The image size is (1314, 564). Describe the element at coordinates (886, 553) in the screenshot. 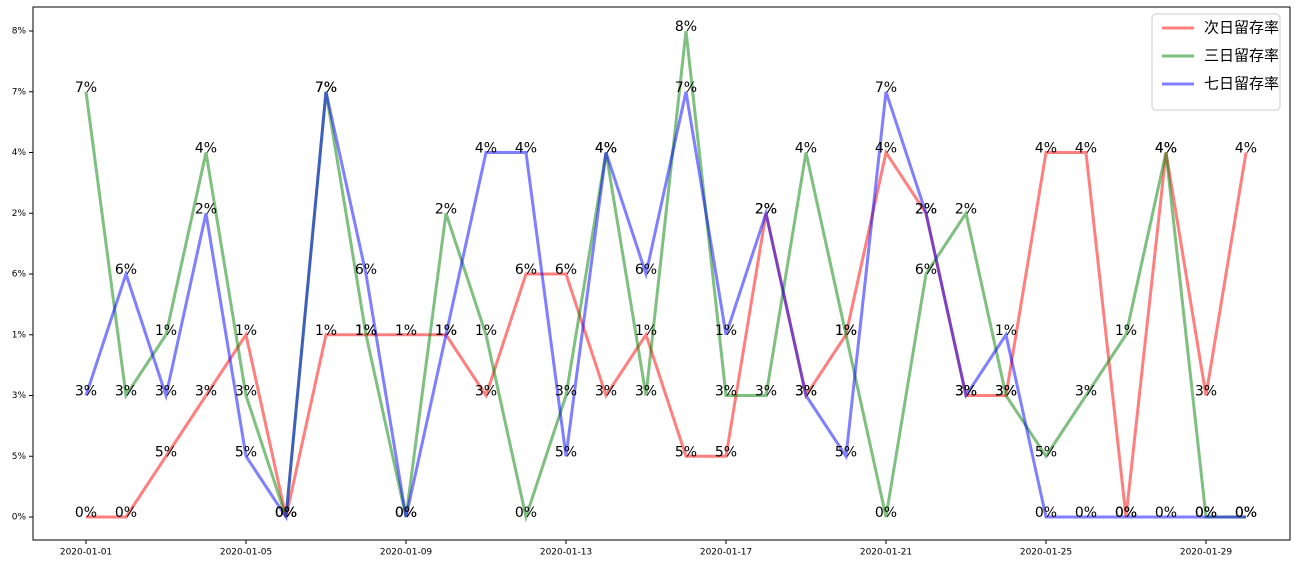

I see `x-tick-label: 2020-01-21` at that location.